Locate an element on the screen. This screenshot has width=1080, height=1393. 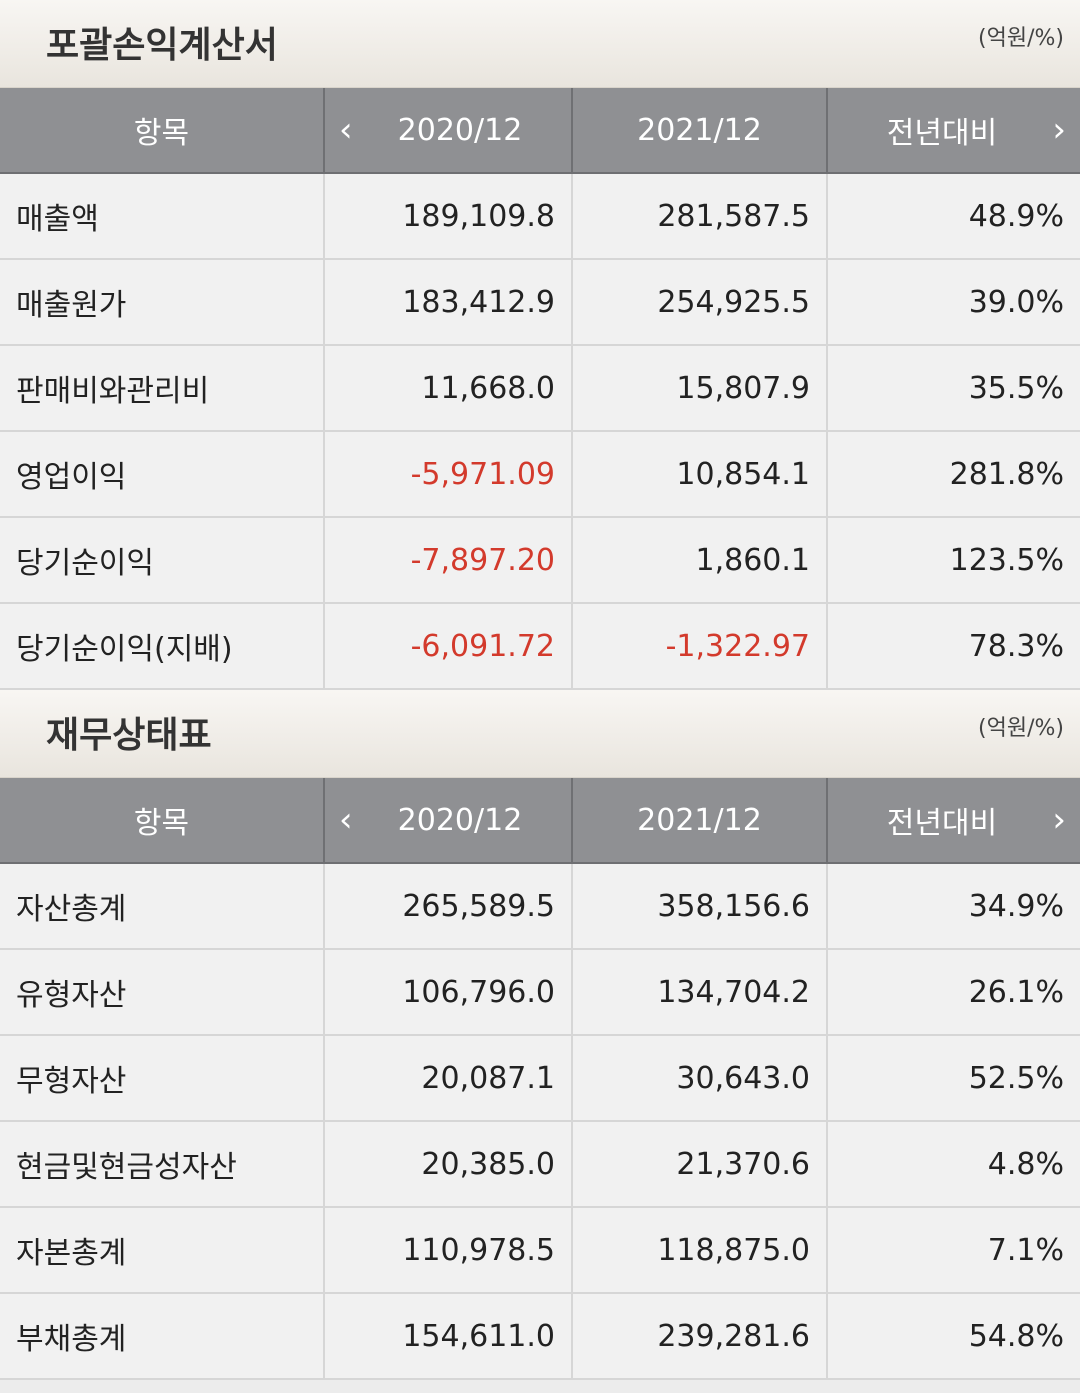
value-yoy: 4.8% is located at coordinates (1025, 1164).